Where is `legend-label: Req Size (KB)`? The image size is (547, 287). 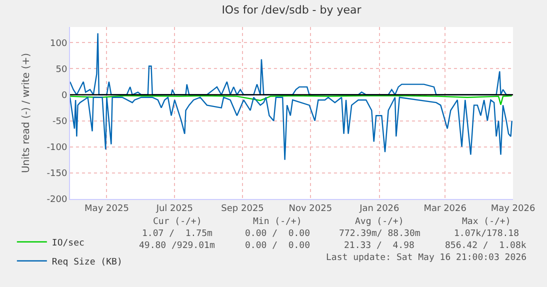 legend-label: Req Size (KB) is located at coordinates (87, 262).